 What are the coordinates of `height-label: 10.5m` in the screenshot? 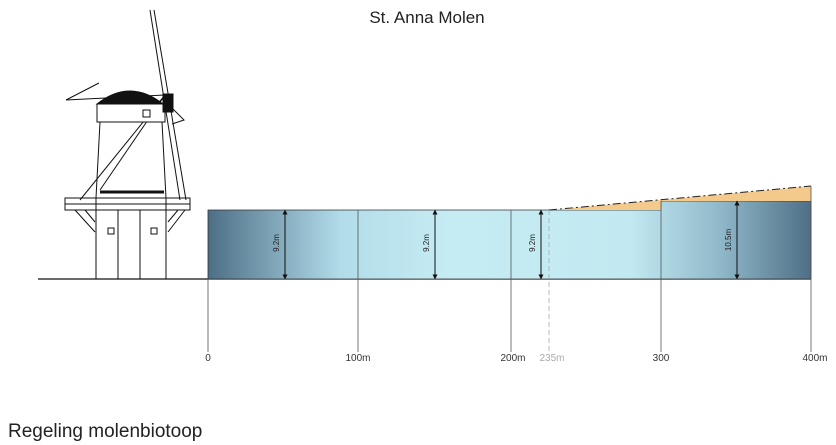 It's located at (728, 240).